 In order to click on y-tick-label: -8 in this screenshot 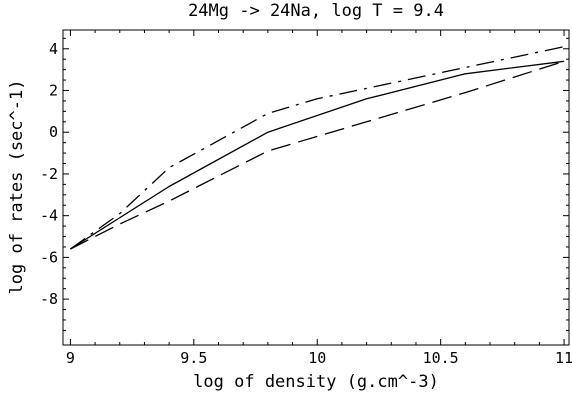, I will do `click(49, 299)`.